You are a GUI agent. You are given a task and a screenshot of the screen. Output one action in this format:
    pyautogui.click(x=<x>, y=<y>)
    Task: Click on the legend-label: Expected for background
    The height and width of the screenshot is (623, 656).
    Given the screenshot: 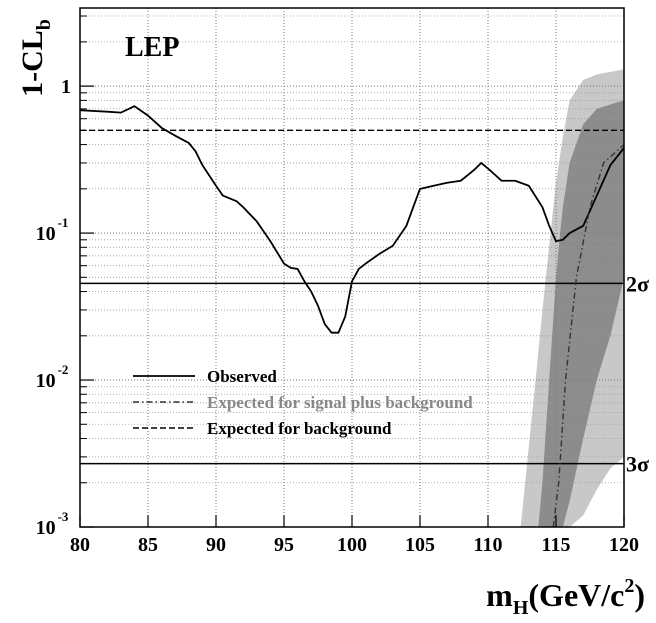 What is the action you would take?
    pyautogui.click(x=299, y=428)
    